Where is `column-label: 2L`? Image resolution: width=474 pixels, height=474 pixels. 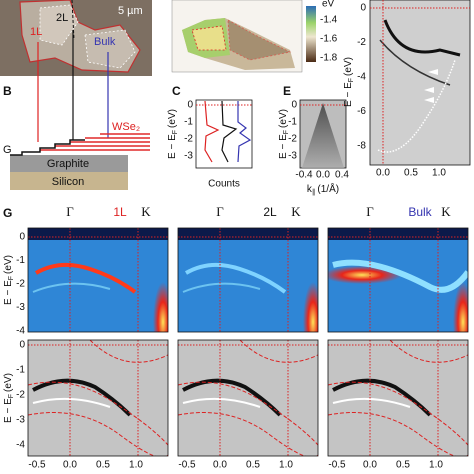 column-label: 2L is located at coordinates (270, 212).